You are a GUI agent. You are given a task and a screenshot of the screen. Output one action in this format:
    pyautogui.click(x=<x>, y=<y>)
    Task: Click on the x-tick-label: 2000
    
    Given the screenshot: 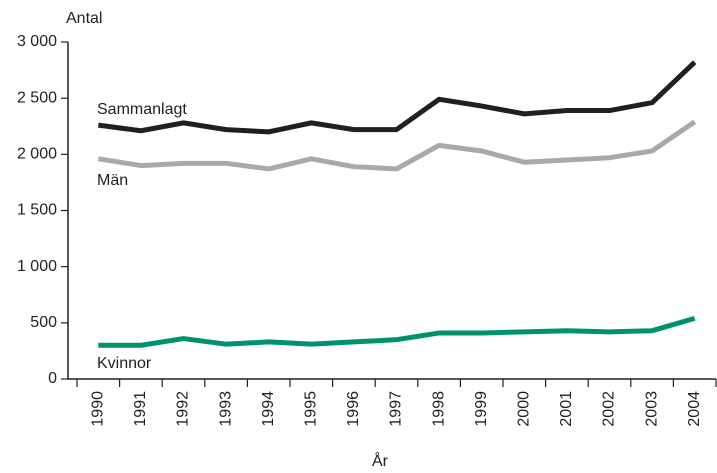 What is the action you would take?
    pyautogui.click(x=524, y=409)
    